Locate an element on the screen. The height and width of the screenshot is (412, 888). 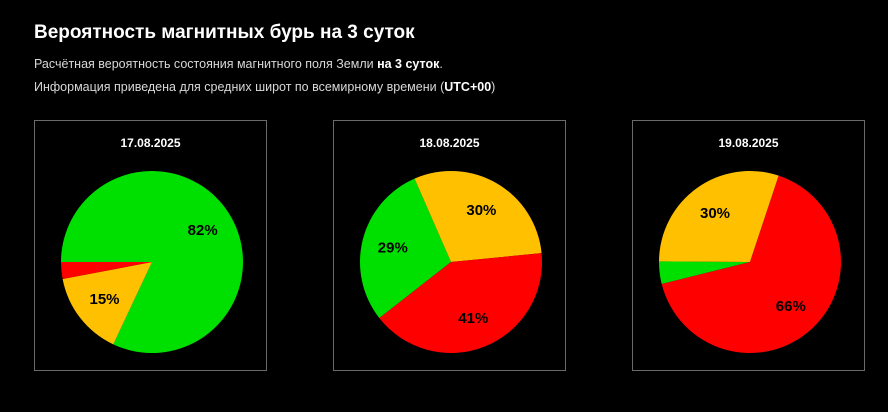
card-date: 19.08.2025 is located at coordinates (748, 143).